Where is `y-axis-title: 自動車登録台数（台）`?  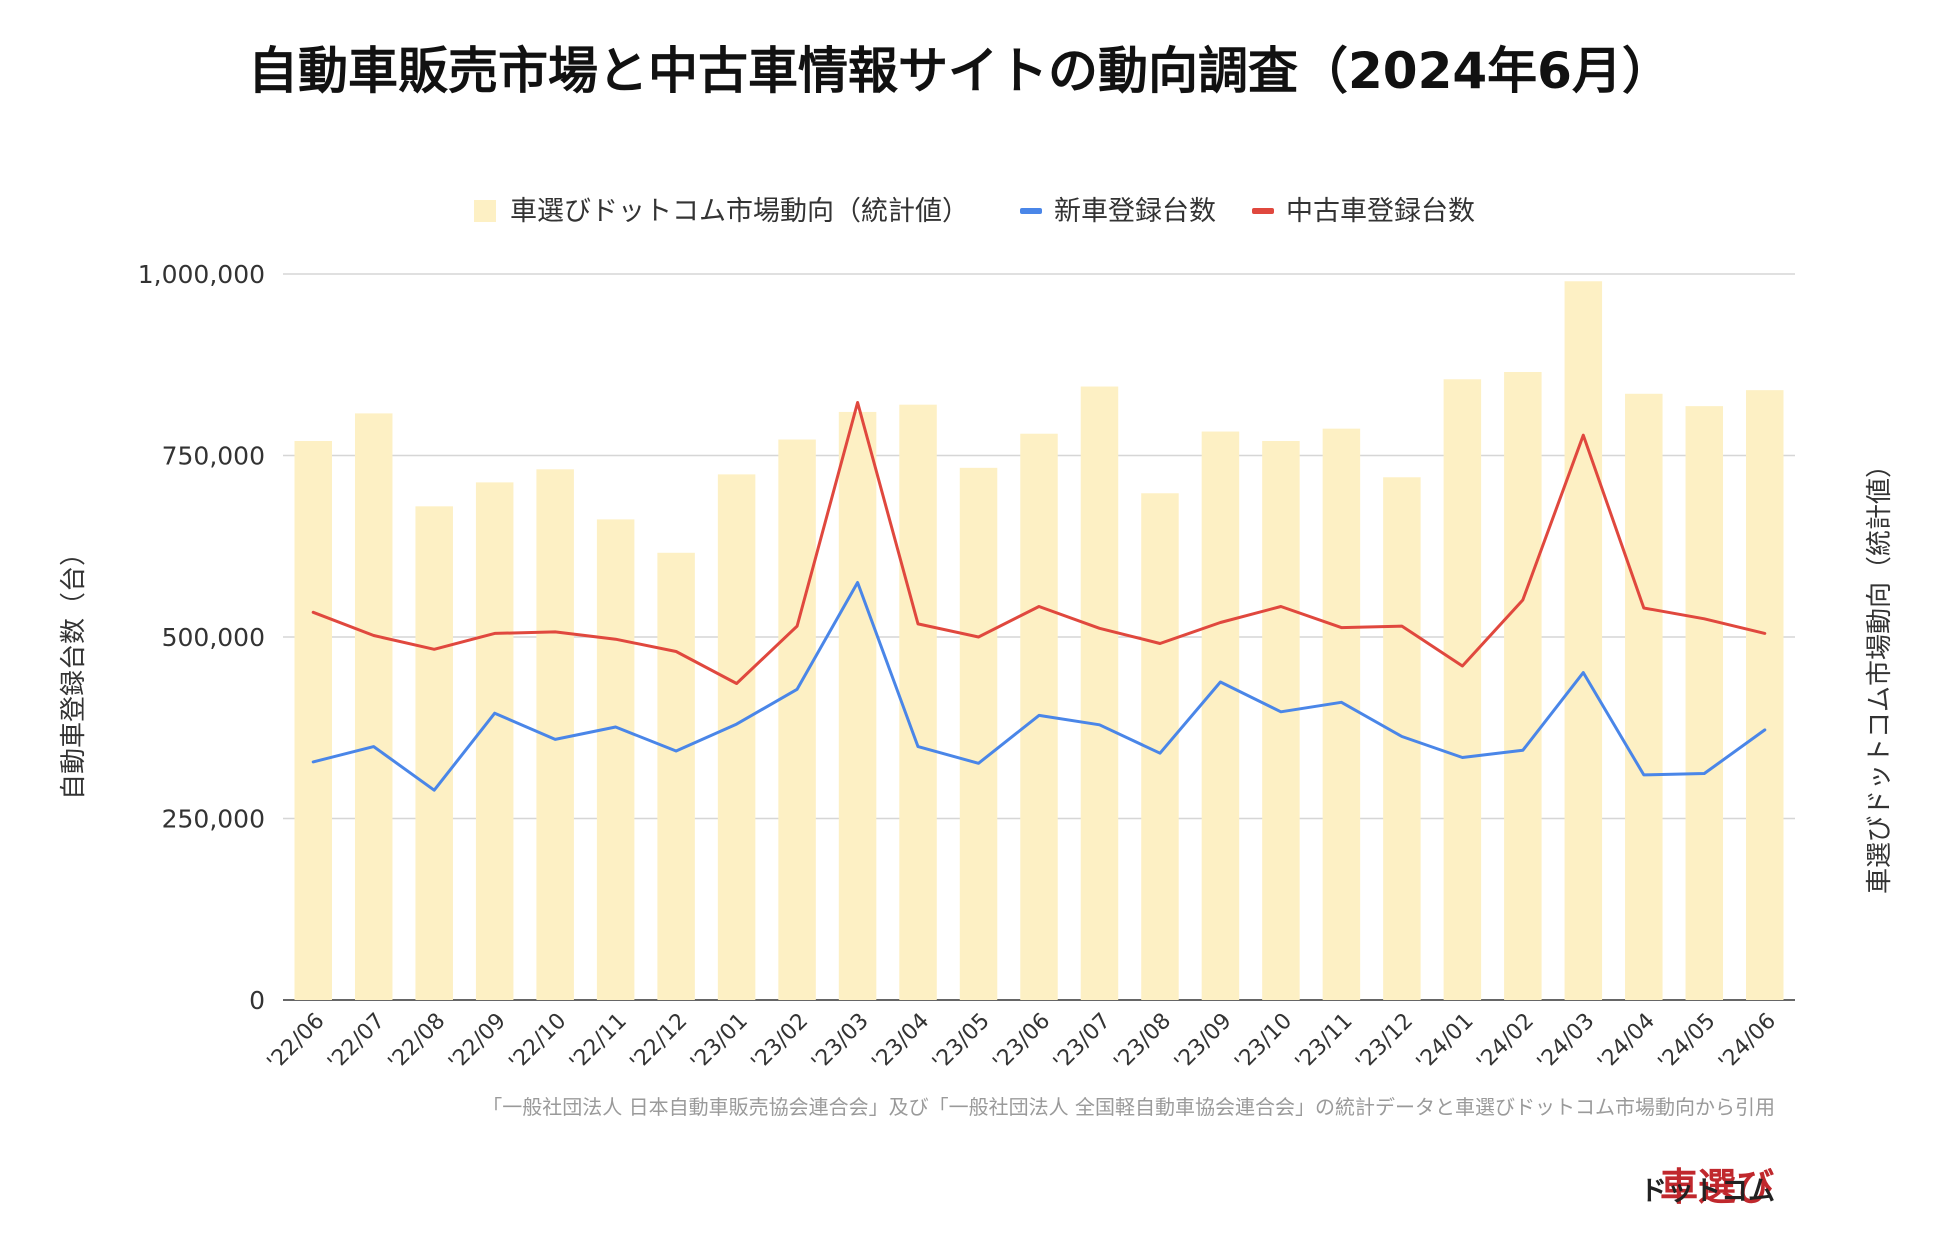
y-axis-title: 自動車登録台数（台） is located at coordinates (74, 670).